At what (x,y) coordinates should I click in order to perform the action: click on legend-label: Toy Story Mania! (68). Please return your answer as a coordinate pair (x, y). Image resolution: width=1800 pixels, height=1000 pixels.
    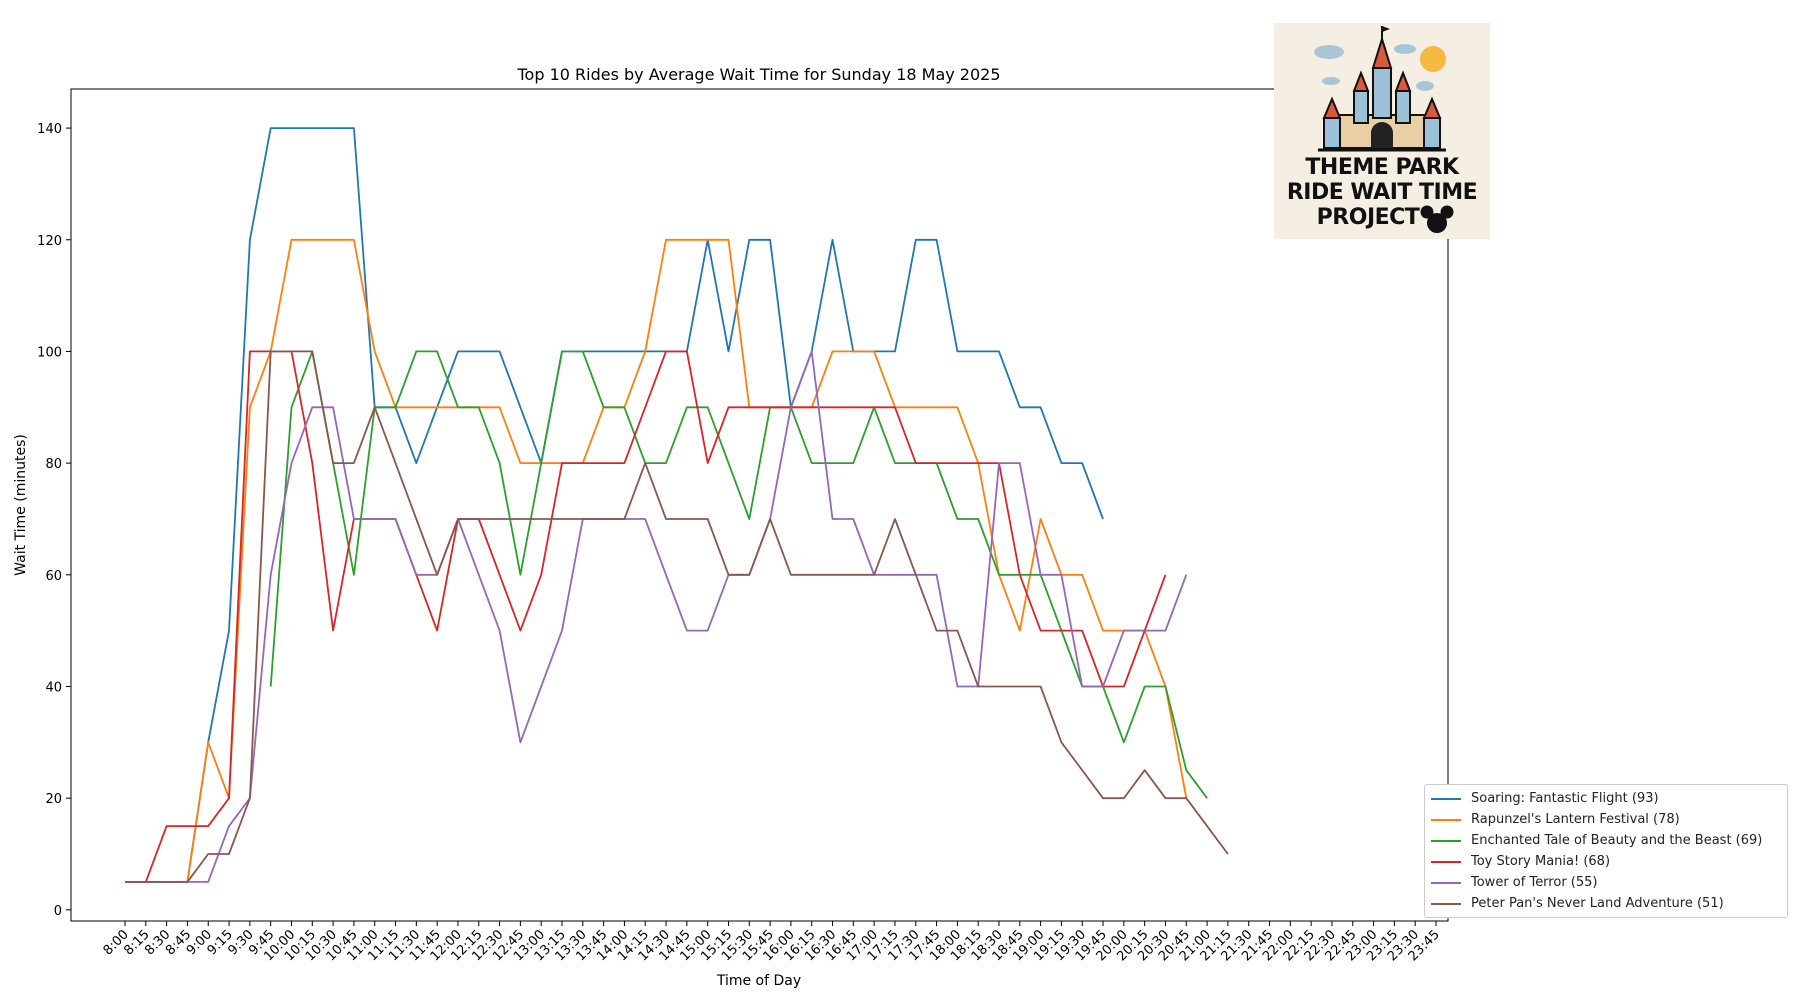
    Looking at the image, I should click on (1541, 861).